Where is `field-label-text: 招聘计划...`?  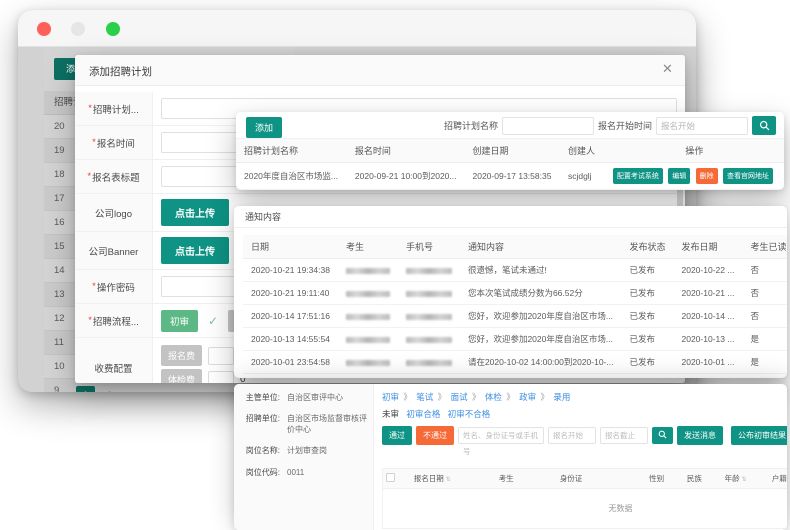 field-label-text: 招聘计划... is located at coordinates (115, 110).